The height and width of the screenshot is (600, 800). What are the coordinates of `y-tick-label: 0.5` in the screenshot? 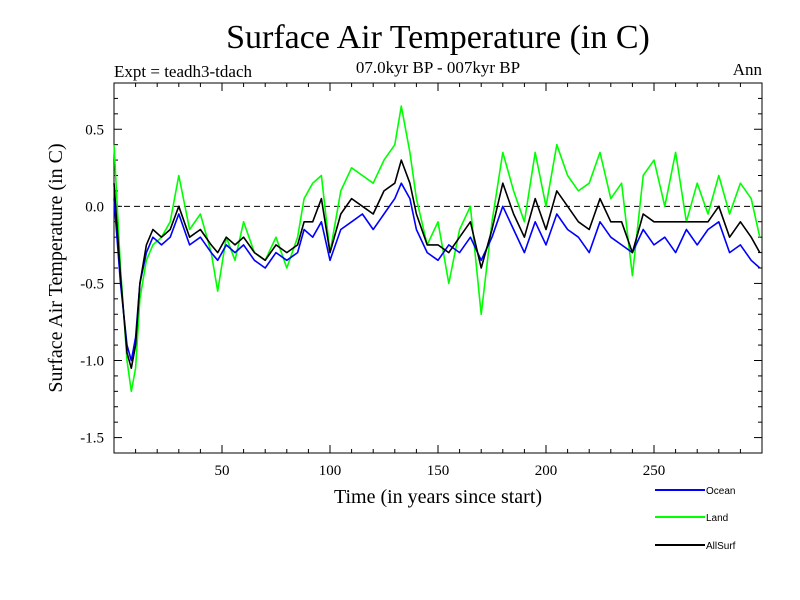 It's located at (94, 130).